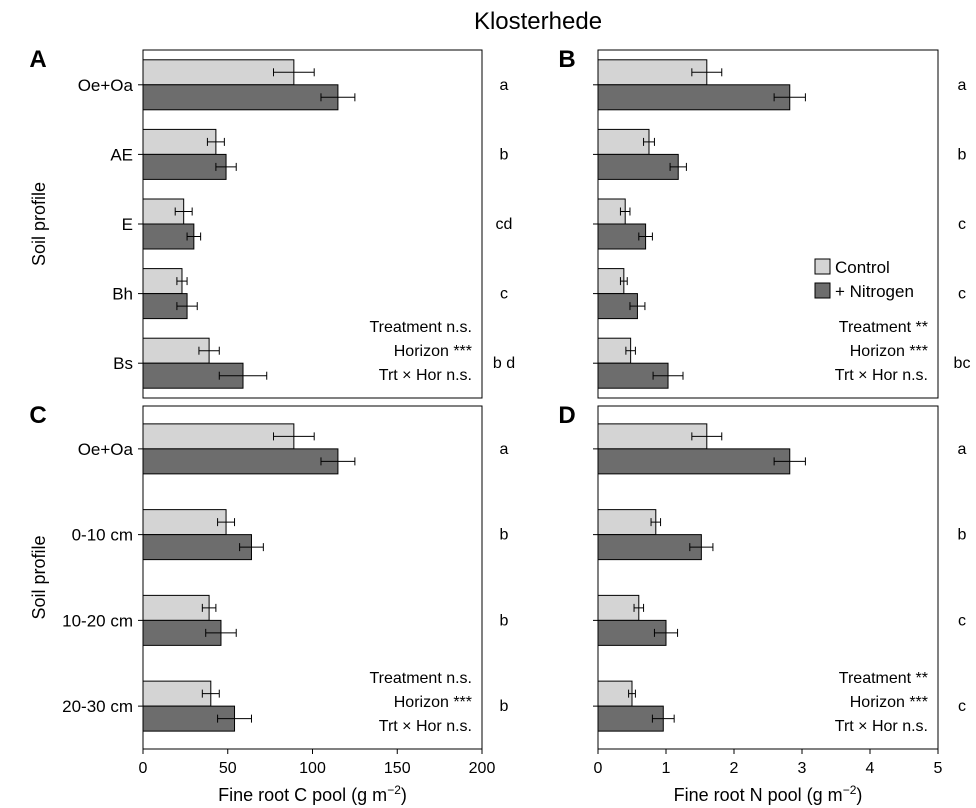 This screenshot has height=808, width=976. What do you see at coordinates (504, 363) in the screenshot?
I see `significance-letter: b d` at bounding box center [504, 363].